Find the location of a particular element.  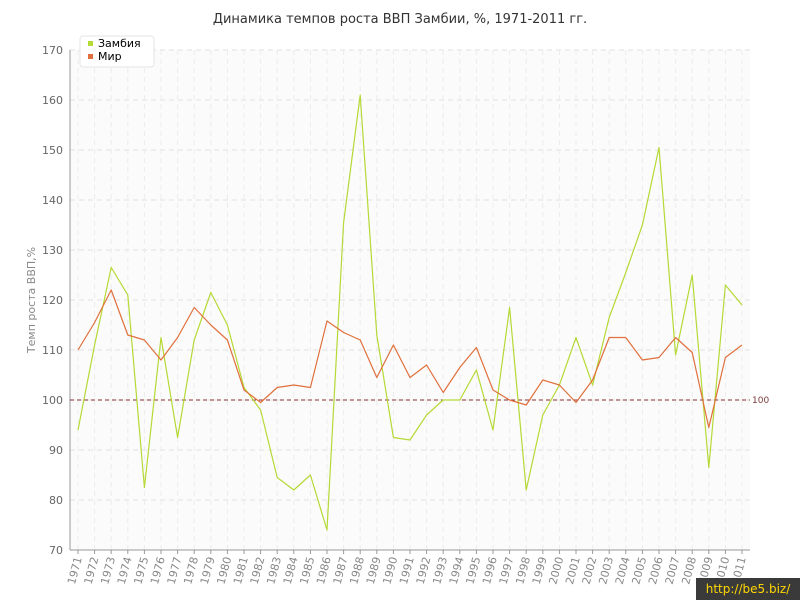

y-tick-label: 130 is located at coordinates (52, 250).